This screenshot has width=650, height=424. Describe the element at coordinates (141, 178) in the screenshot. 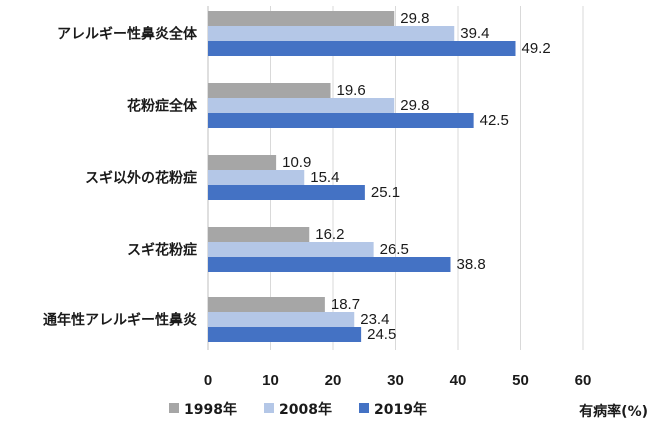

I see `category-label: スギ以外の花粉症` at that location.